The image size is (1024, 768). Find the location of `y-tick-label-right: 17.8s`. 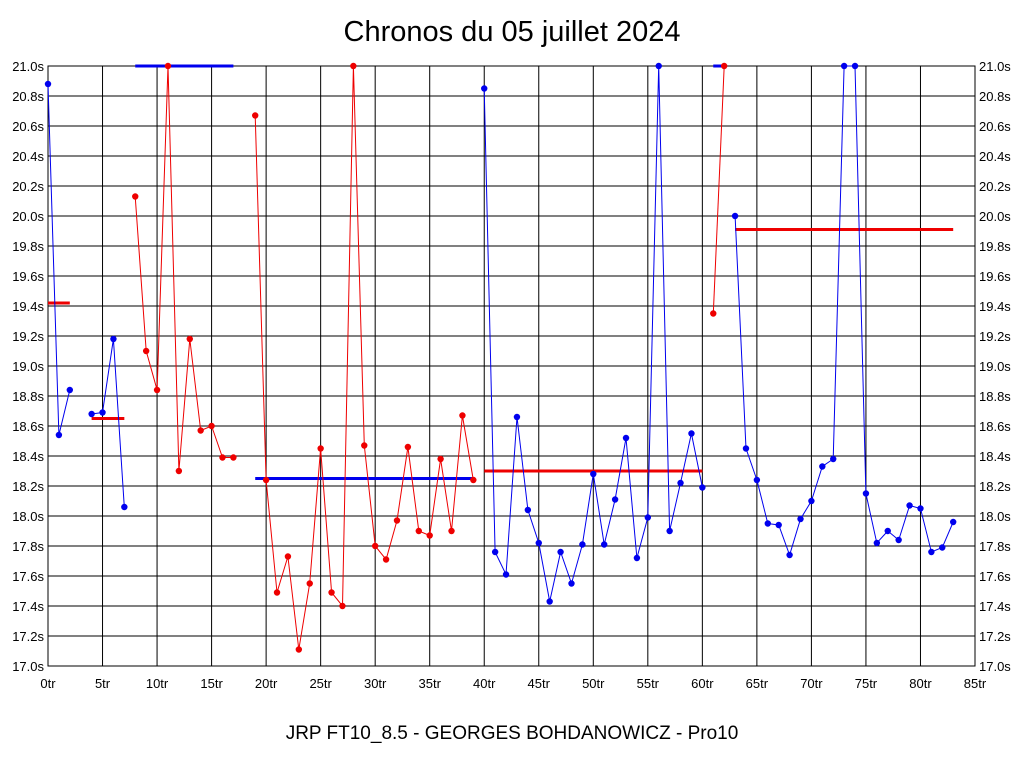

y-tick-label-right: 17.8s is located at coordinates (995, 546).